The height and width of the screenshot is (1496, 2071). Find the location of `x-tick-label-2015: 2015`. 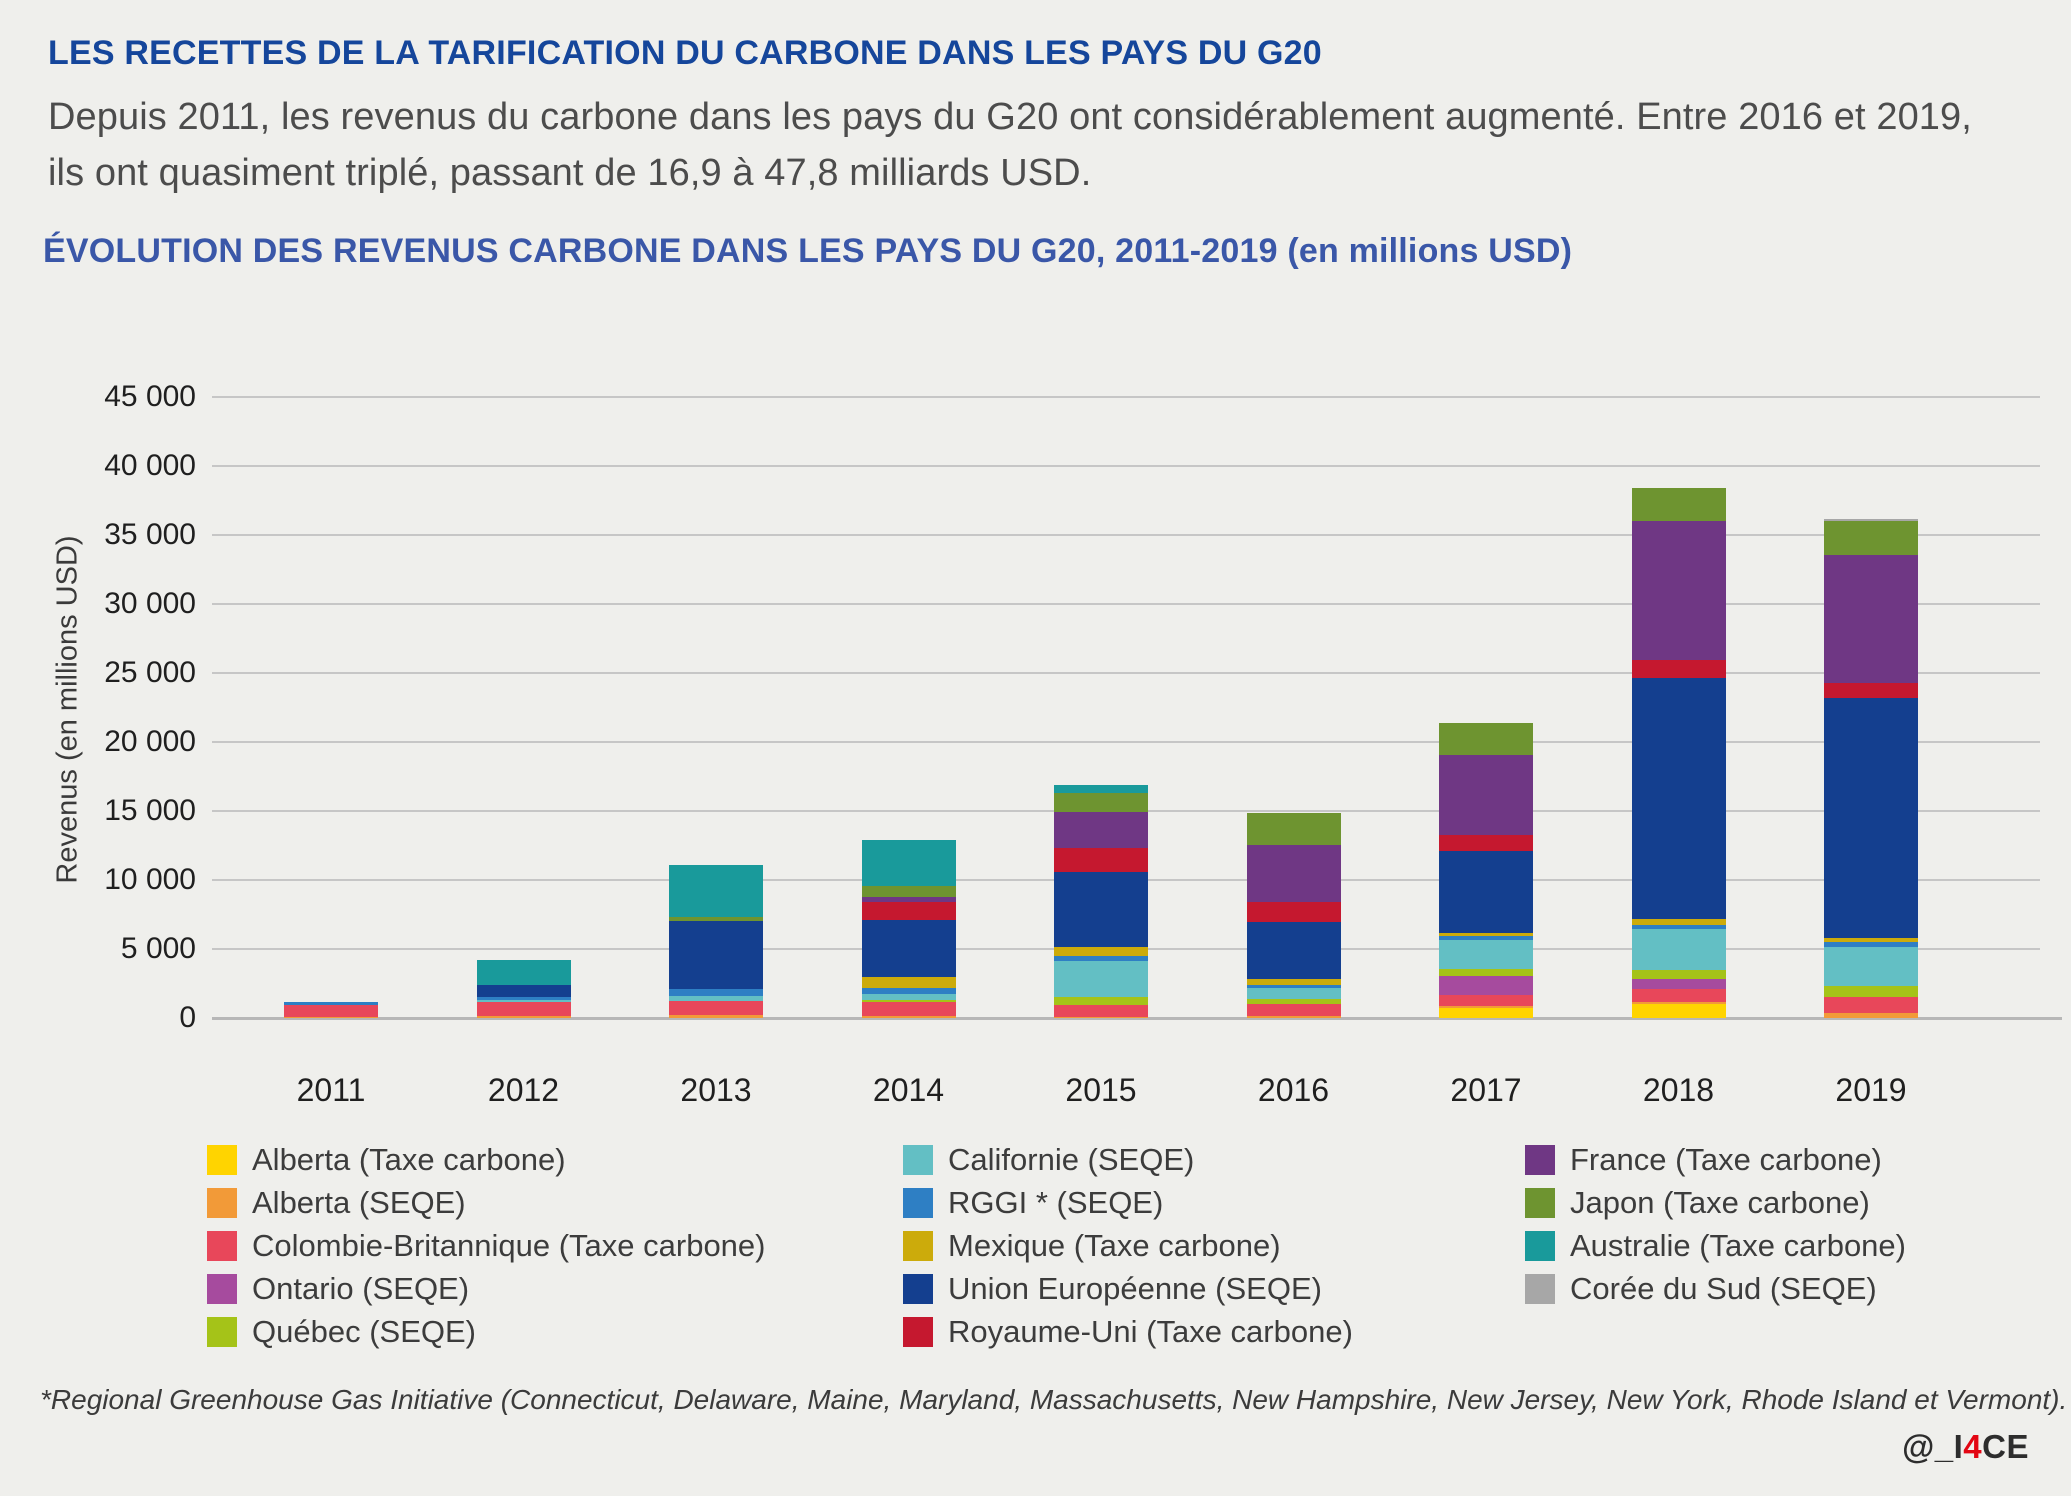

x-tick-label-2015: 2015 is located at coordinates (1101, 1090).